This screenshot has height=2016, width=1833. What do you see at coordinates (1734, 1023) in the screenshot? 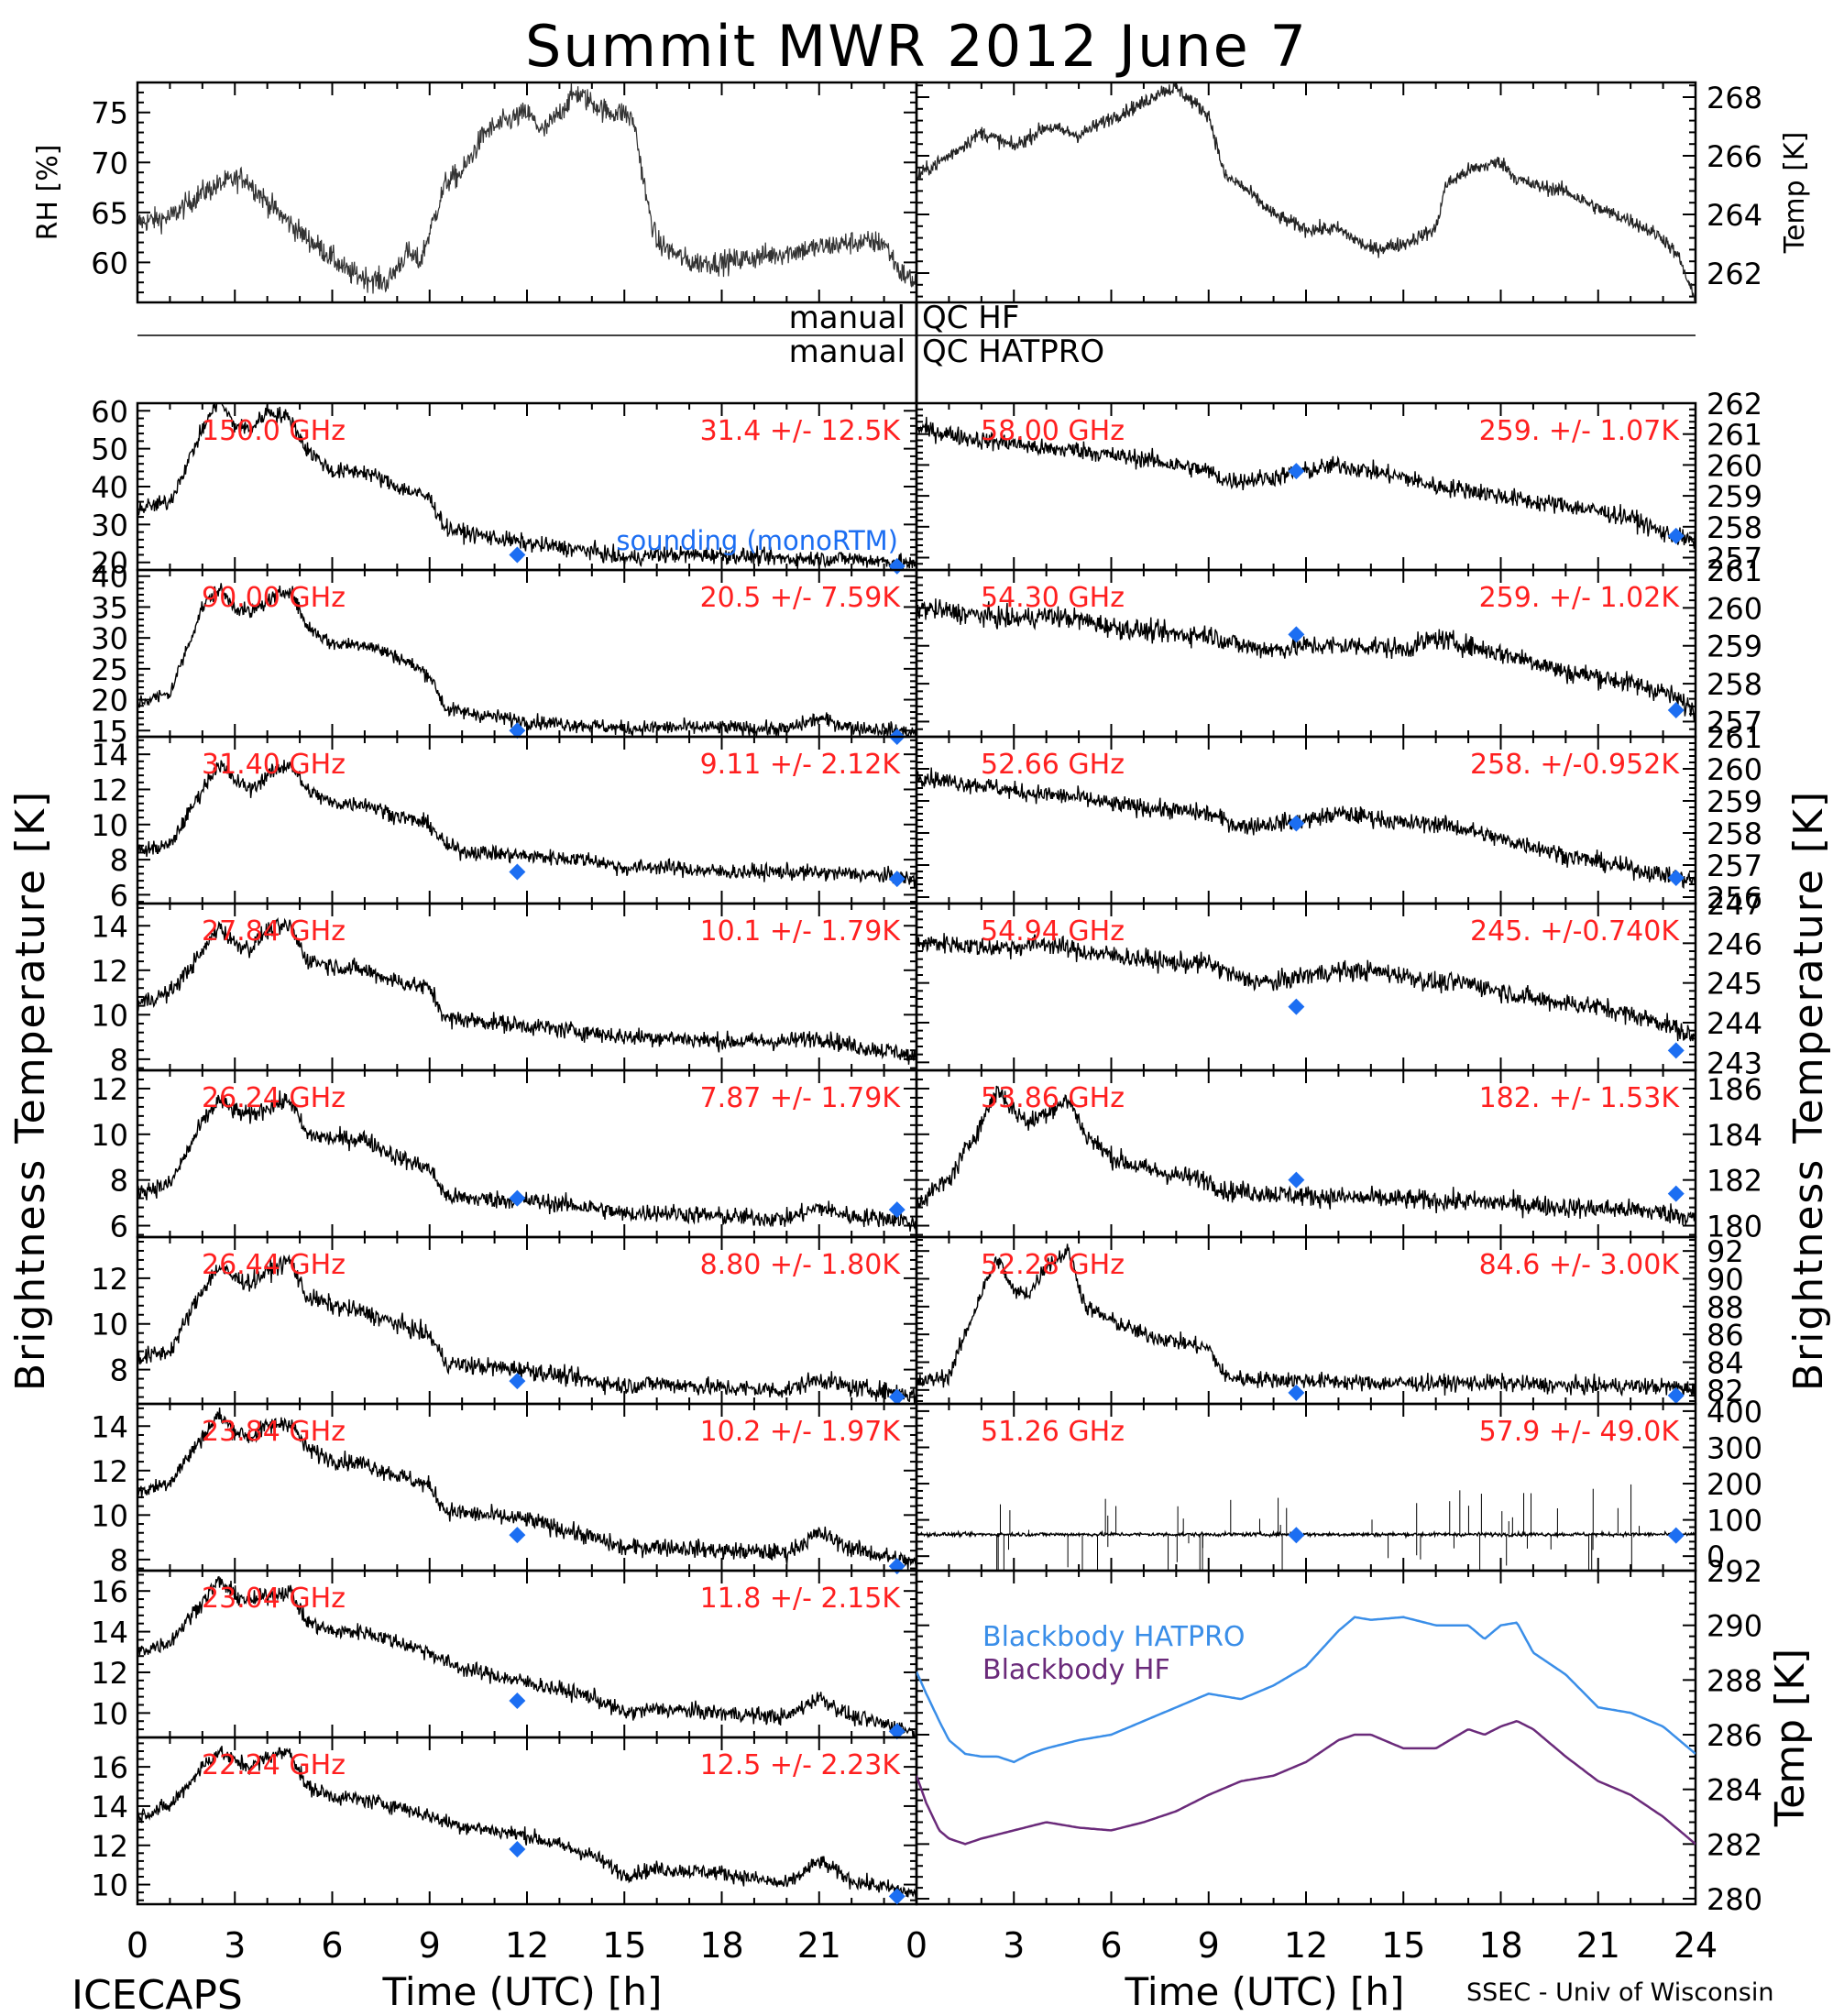
I see `ytick-label-ch5494-1: 244` at bounding box center [1734, 1023].